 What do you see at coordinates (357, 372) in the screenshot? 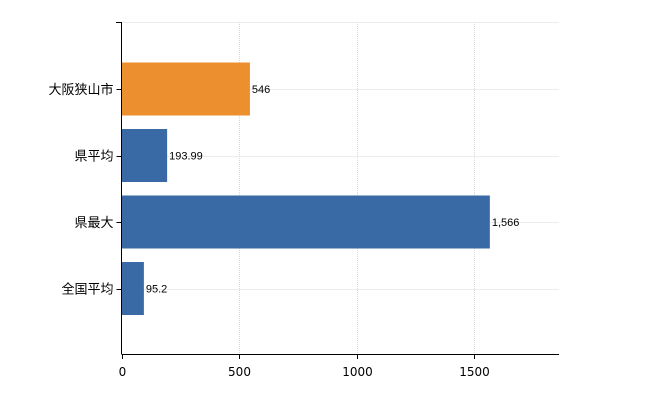
I see `x-tick-label-2: 1000` at bounding box center [357, 372].